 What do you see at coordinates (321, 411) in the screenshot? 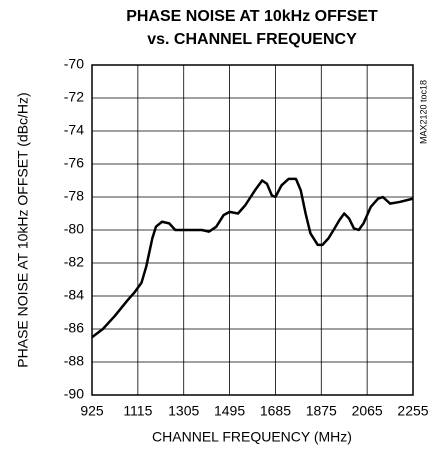
I see `x-tick-label: 1875` at bounding box center [321, 411].